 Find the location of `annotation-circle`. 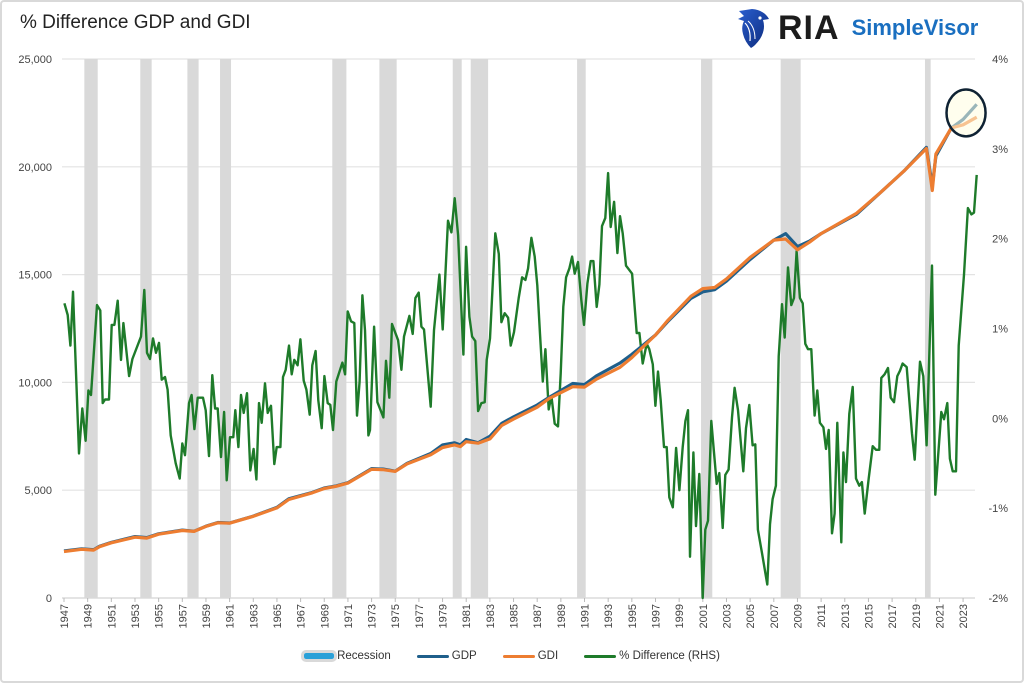

annotation-circle is located at coordinates (966, 113).